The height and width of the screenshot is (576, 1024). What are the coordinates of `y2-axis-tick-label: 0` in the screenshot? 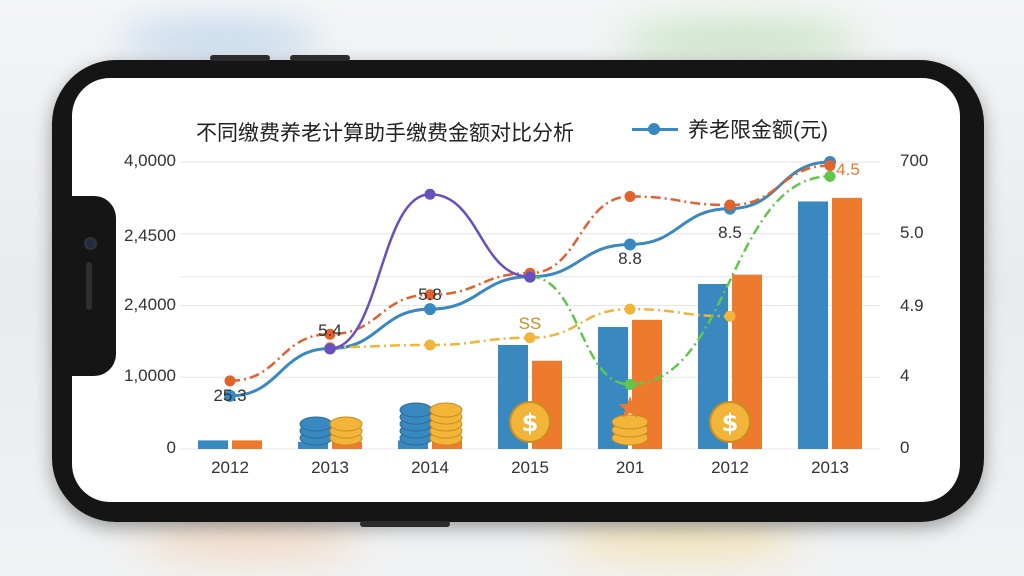 It's located at (905, 447).